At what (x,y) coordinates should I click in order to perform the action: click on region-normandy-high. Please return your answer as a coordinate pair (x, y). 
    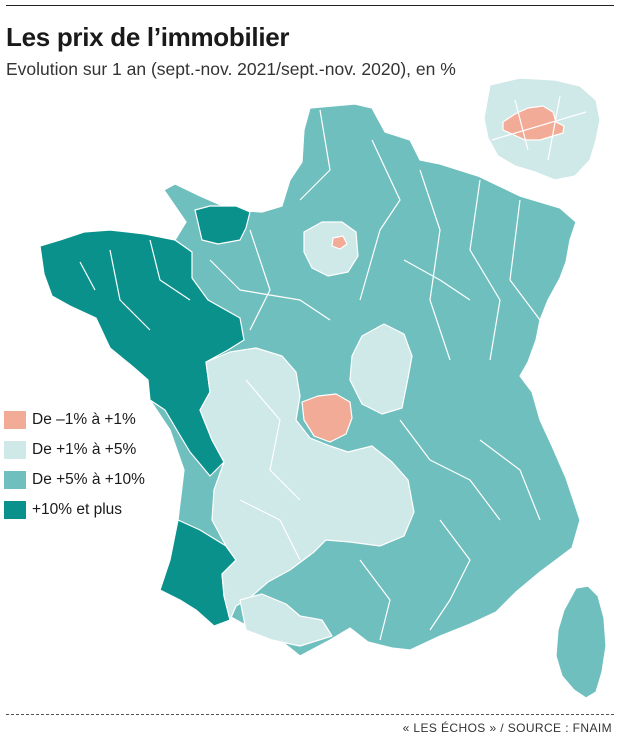
    Looking at the image, I should click on (222, 225).